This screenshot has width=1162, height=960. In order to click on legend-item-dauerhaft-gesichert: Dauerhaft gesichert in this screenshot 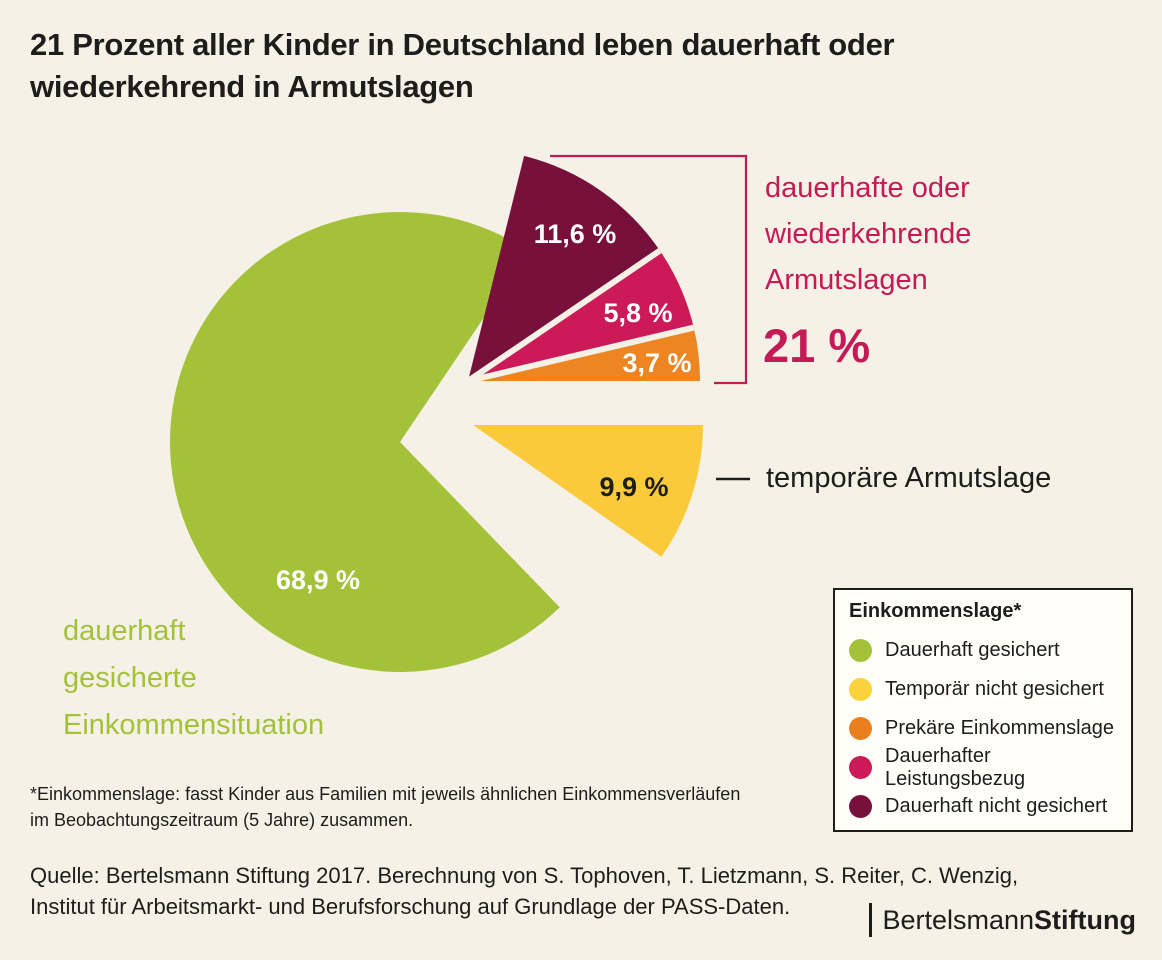, I will do `click(983, 650)`.